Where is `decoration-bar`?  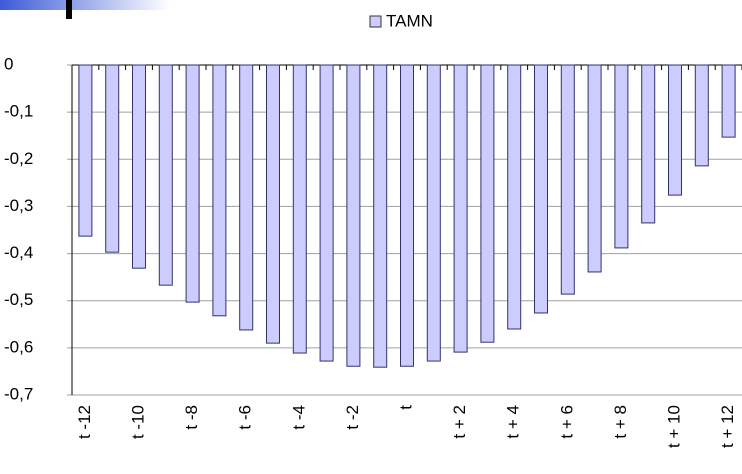
decoration-bar is located at coordinates (69, 9).